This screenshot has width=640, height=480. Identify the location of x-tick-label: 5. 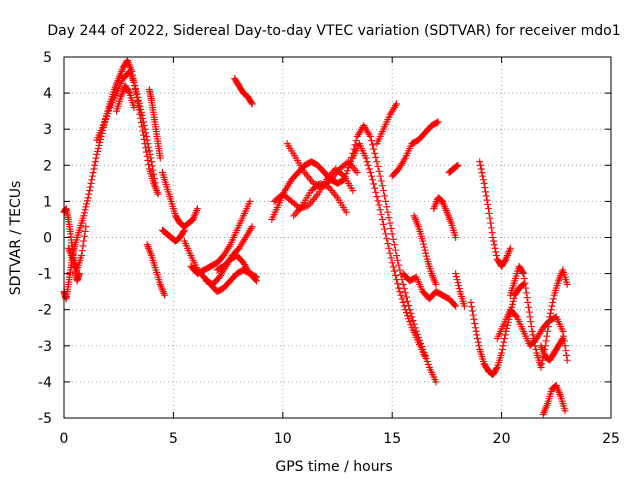
(173, 439).